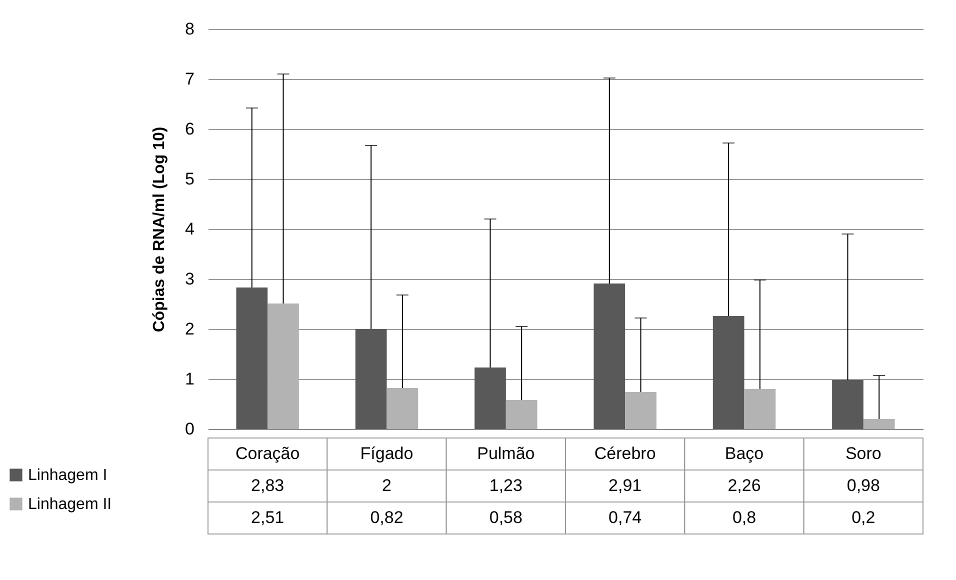  I want to click on x-tick-label: Baço, so click(744, 453).